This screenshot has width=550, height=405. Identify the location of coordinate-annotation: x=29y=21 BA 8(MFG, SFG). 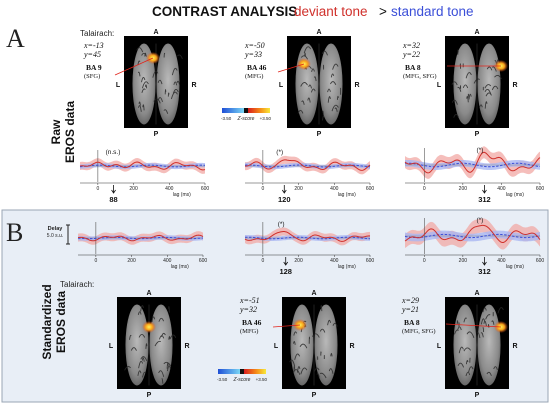
(451, 315).